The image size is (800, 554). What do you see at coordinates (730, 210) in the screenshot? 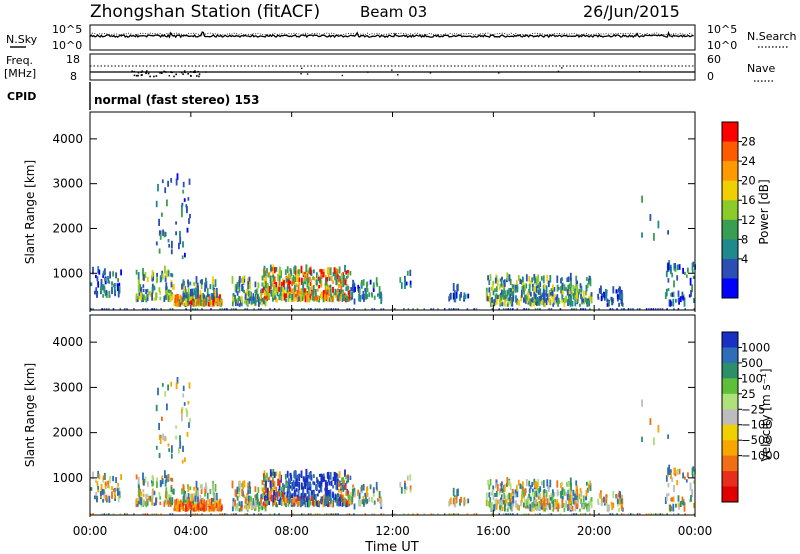
I see `colorbar-frame` at bounding box center [730, 210].